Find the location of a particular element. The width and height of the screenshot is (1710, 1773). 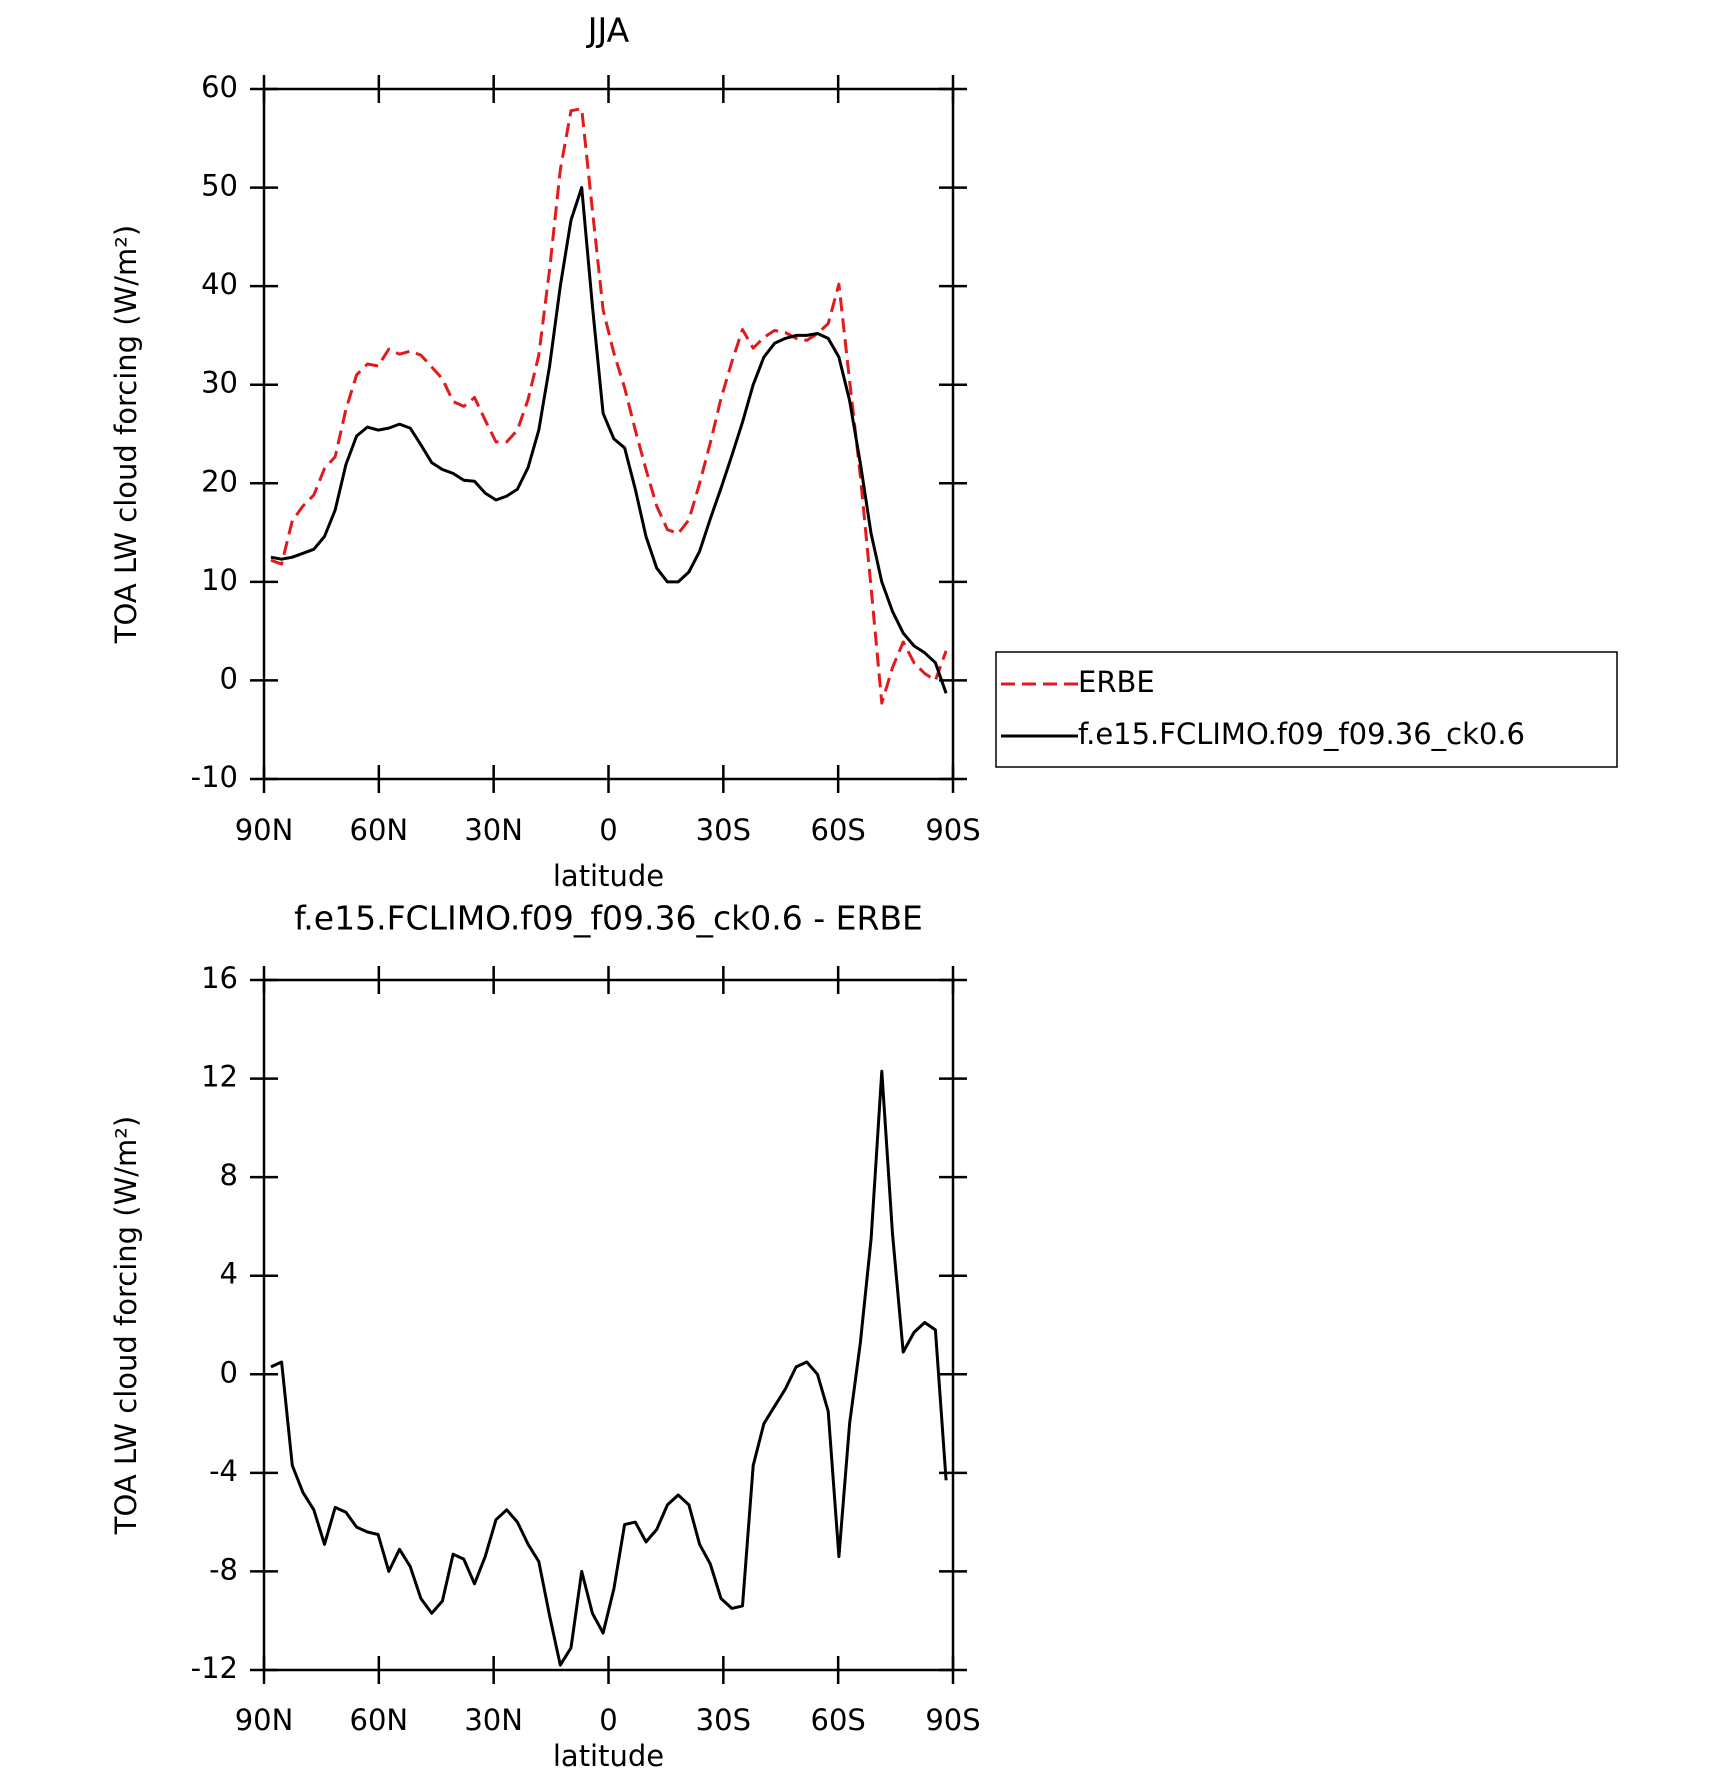

y-tick-label: -12 is located at coordinates (214, 1668).